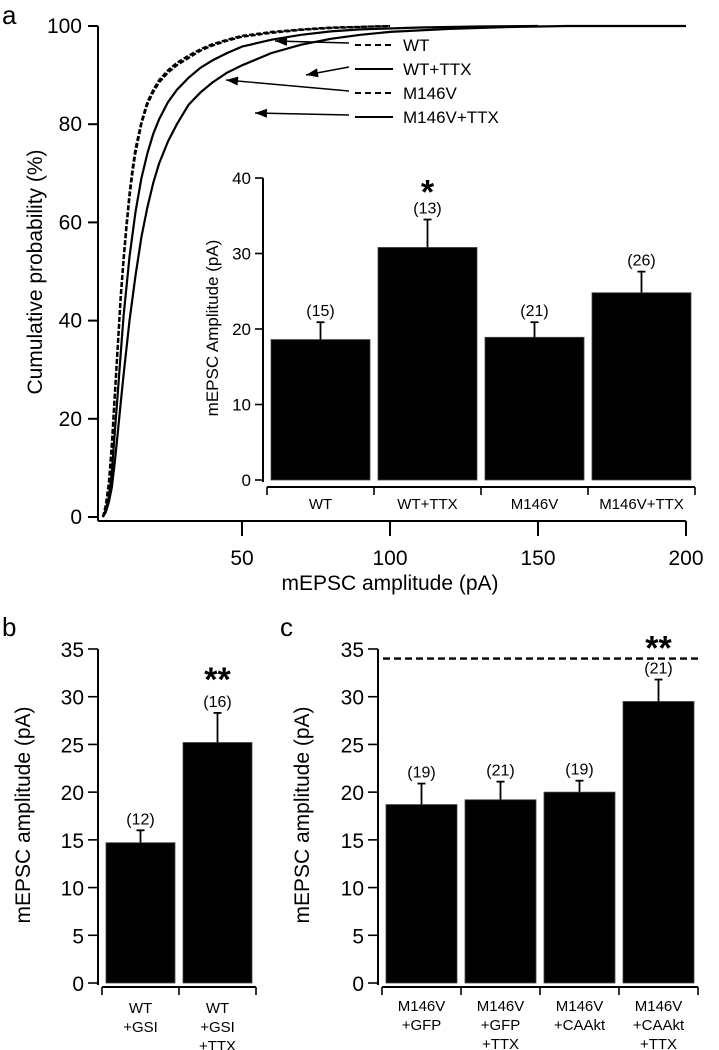  I want to click on inset-y-axis-label: mEPSC Amplitude (pA), so click(212, 328).